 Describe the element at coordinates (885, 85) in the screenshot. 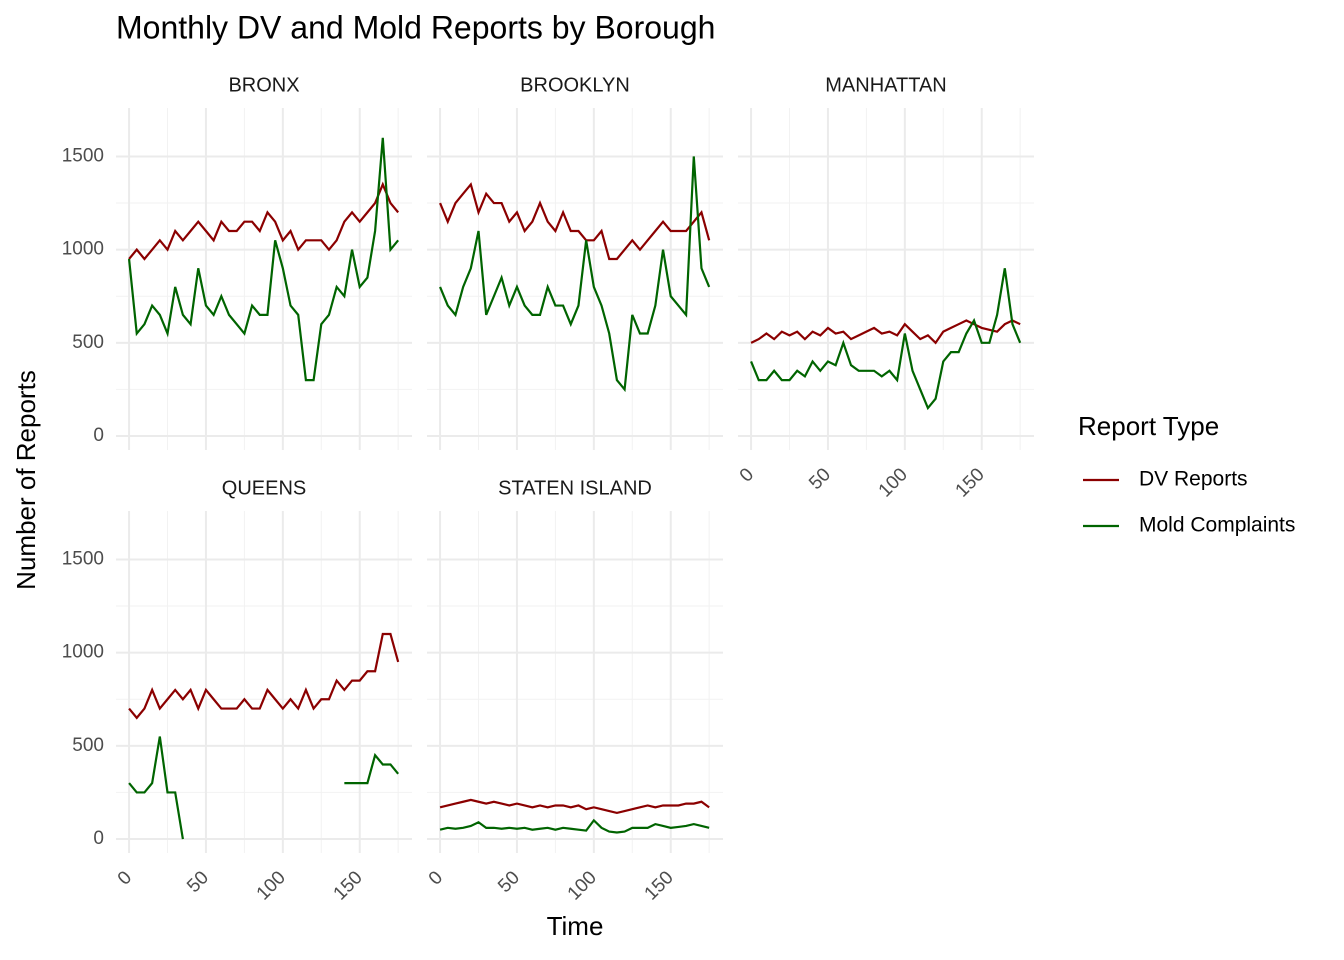

I see `panel-title: MANHATTAN` at that location.